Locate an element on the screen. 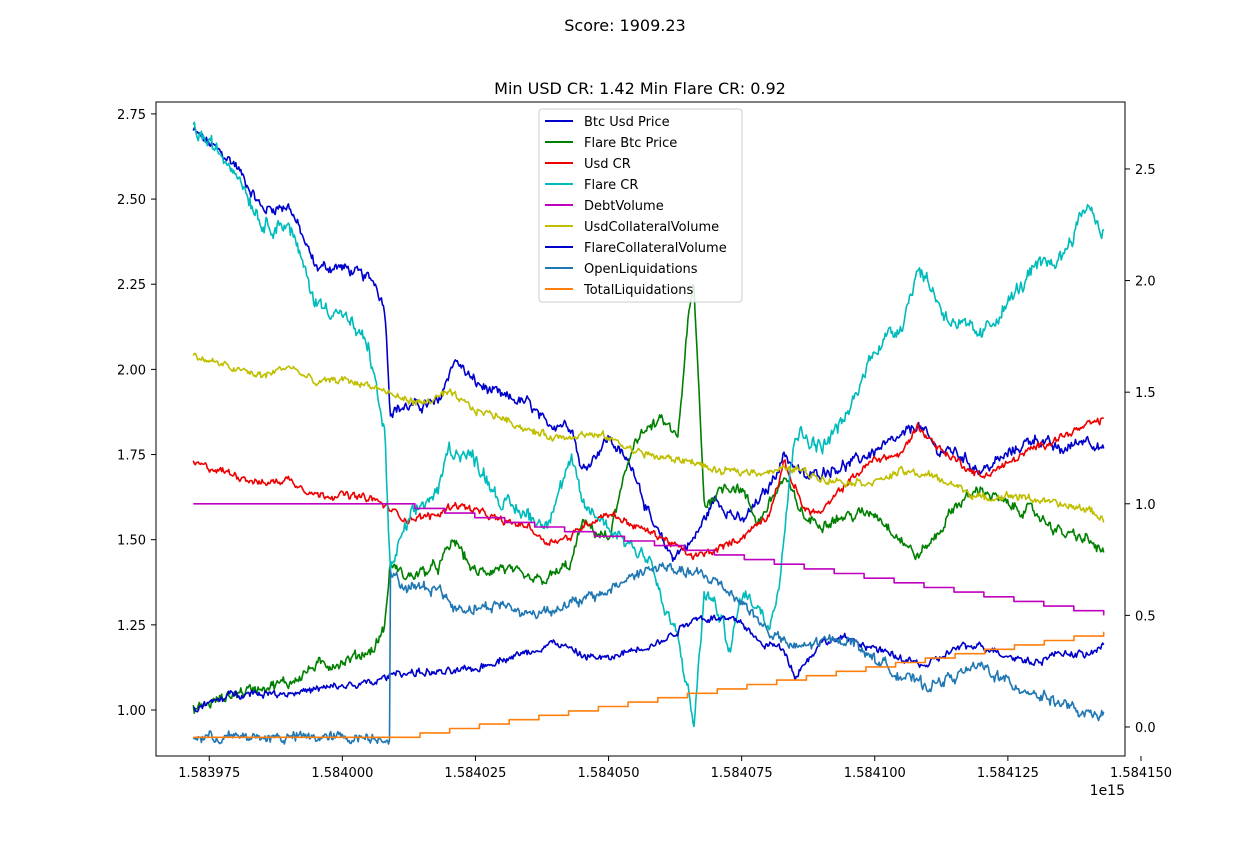 Image resolution: width=1250 pixels, height=850 pixels. x-tick-label: 1.583975 is located at coordinates (209, 773).